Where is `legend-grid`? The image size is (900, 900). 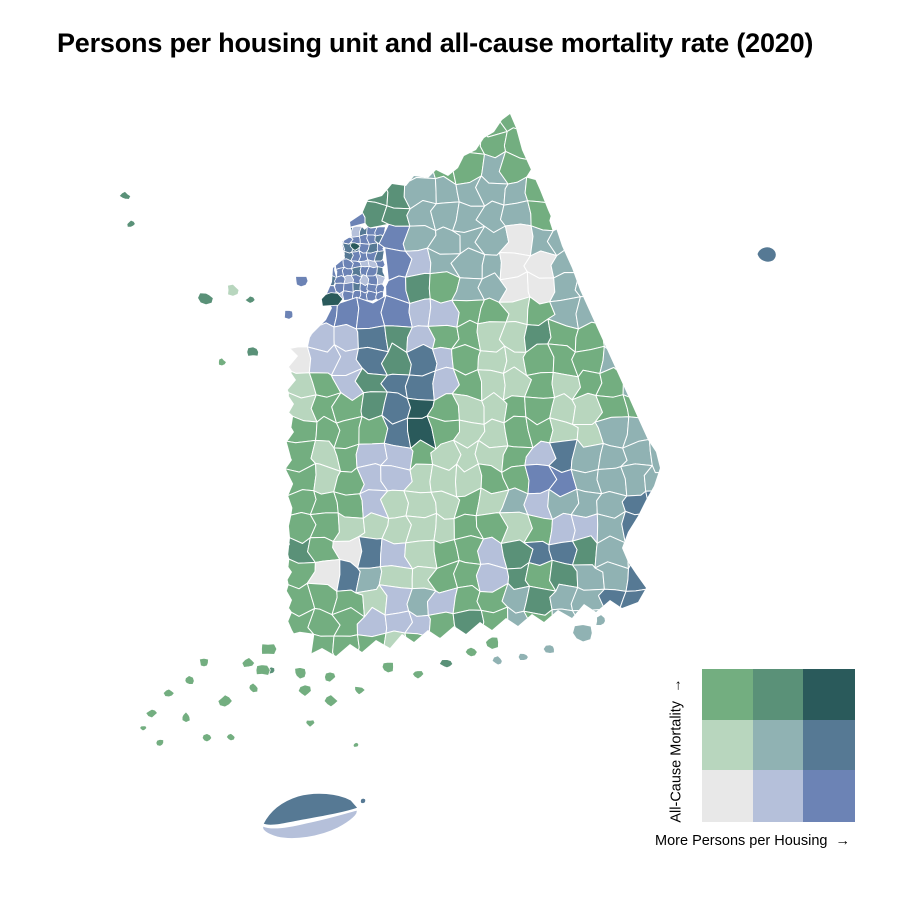
legend-grid is located at coordinates (778, 745).